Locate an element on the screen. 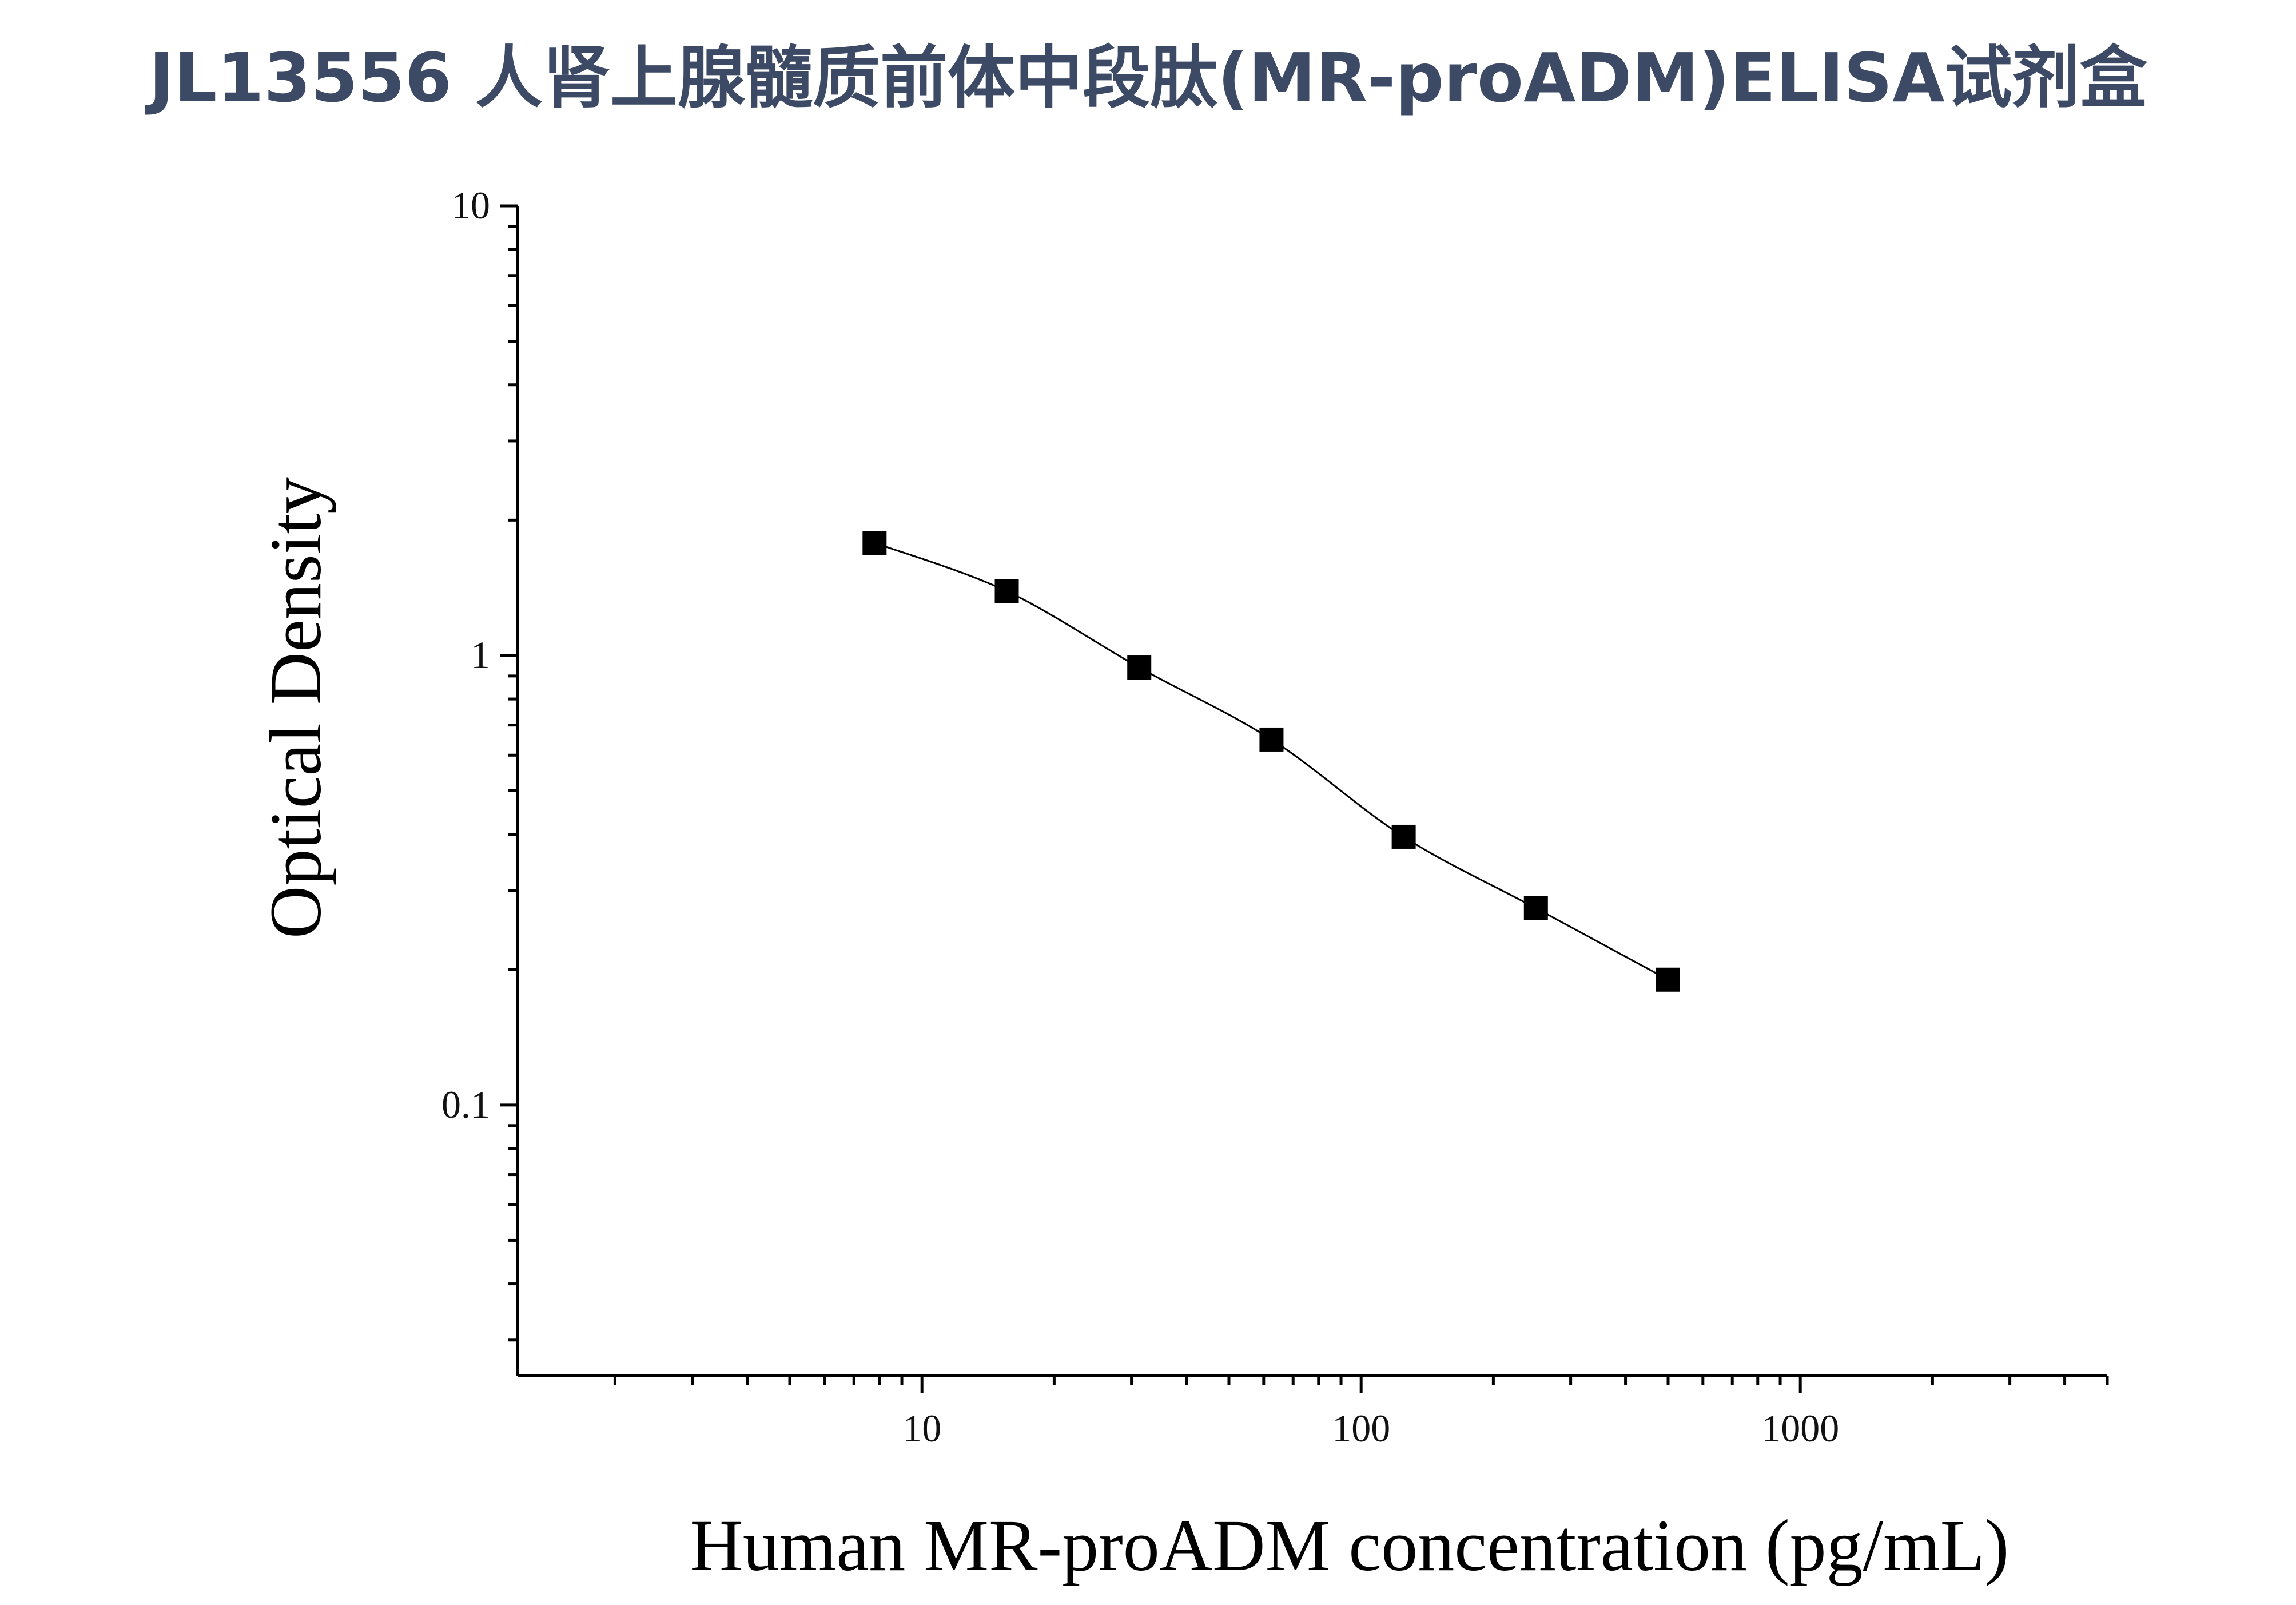  y-tick-label: 1 is located at coordinates (481, 655).